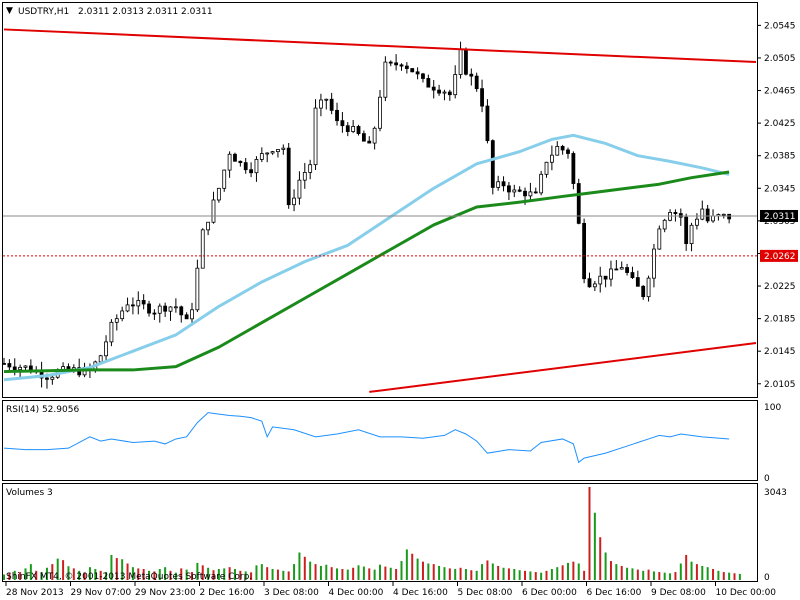 The width and height of the screenshot is (800, 600). Describe the element at coordinates (145, 12) in the screenshot. I see `ohlc-readout: 2.0311 2.0313 2.0311 2.0311` at that location.